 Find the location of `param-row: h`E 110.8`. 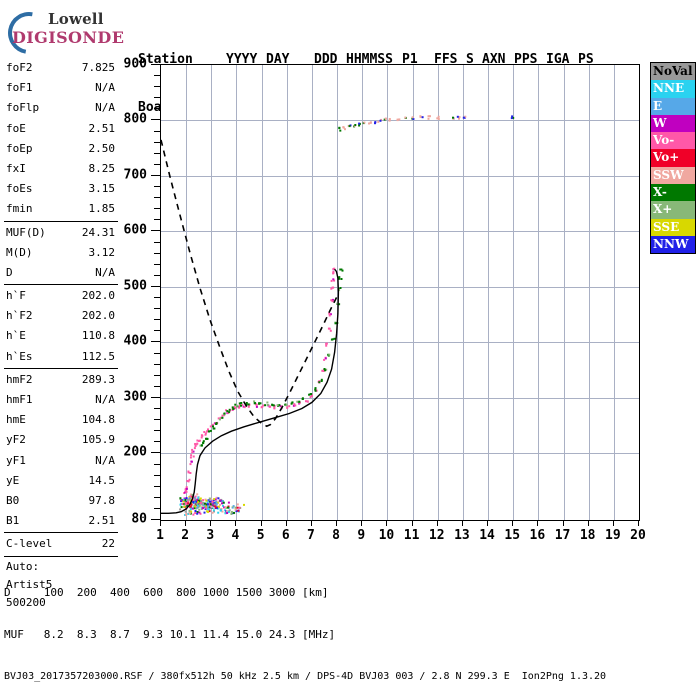

param-row: h`E 110.8 is located at coordinates (61, 336).